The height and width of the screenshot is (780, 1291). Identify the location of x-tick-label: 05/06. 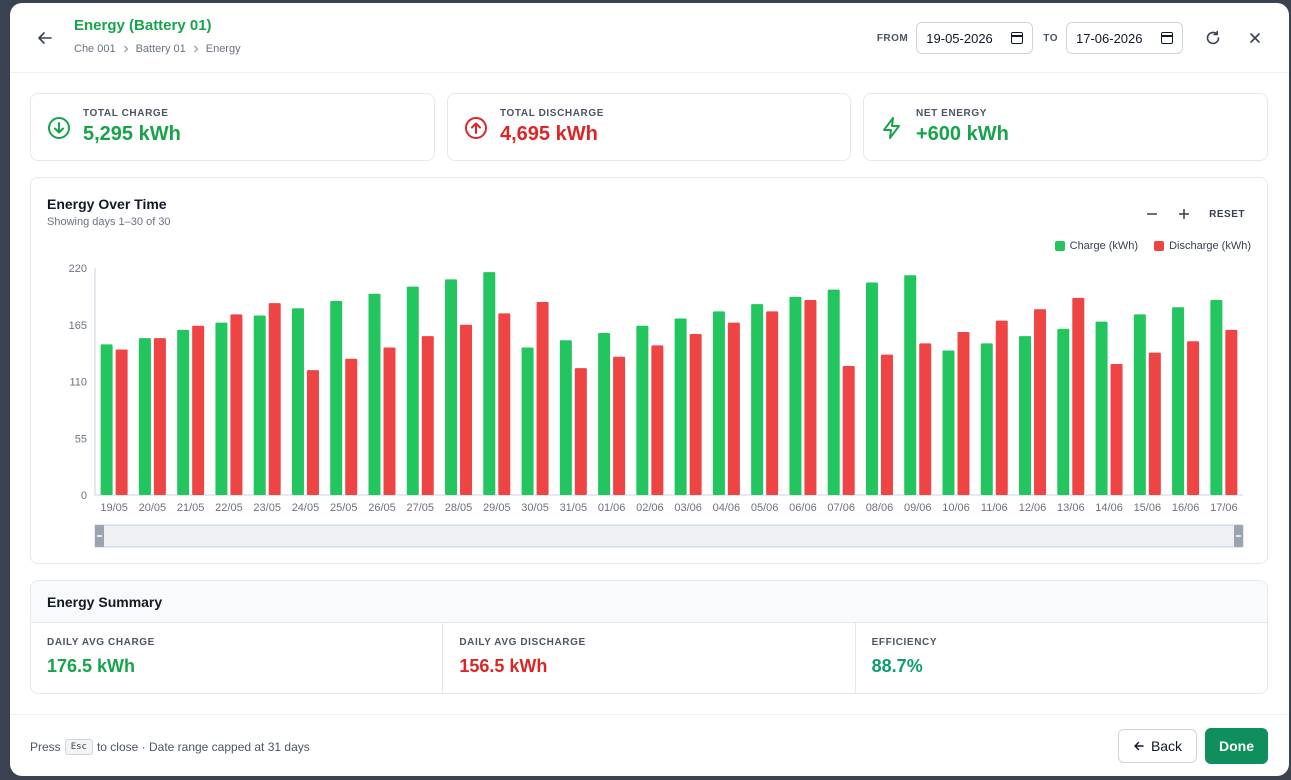
(765, 508).